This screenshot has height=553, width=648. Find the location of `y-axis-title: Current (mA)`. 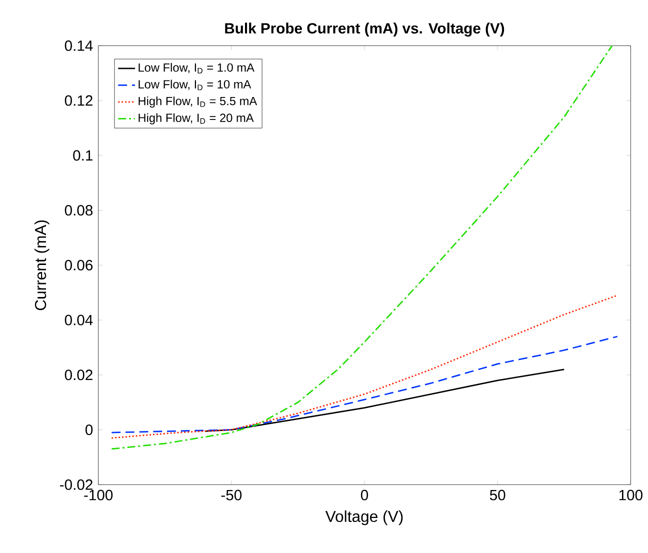

y-axis-title: Current (mA) is located at coordinates (42, 265).